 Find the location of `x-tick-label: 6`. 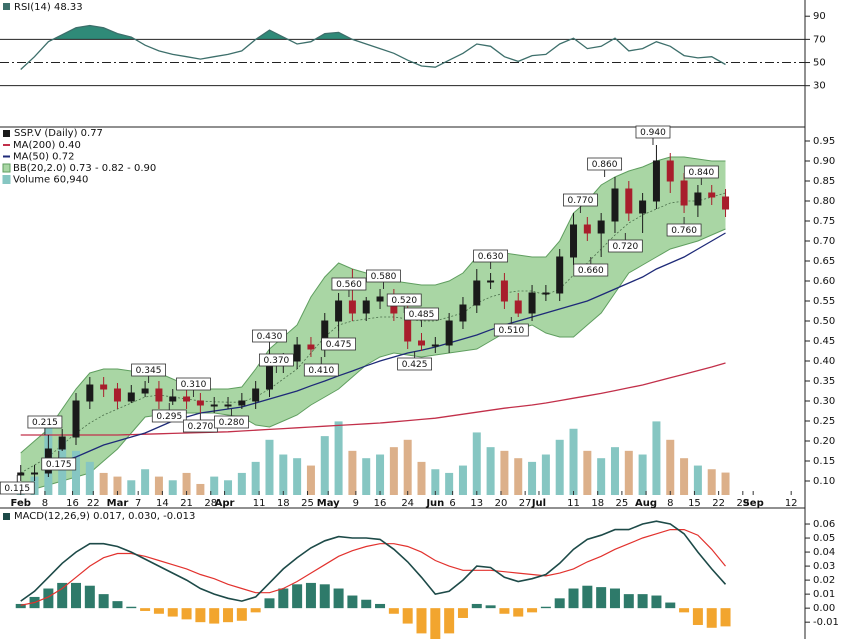

x-tick-label: 6 is located at coordinates (452, 503).